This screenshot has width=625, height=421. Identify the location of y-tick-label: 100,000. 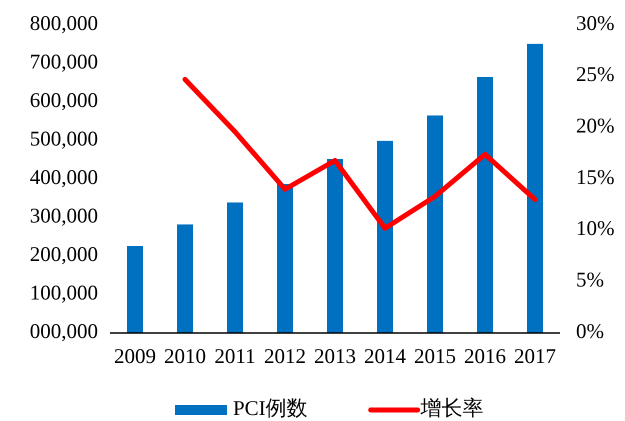
(64, 292).